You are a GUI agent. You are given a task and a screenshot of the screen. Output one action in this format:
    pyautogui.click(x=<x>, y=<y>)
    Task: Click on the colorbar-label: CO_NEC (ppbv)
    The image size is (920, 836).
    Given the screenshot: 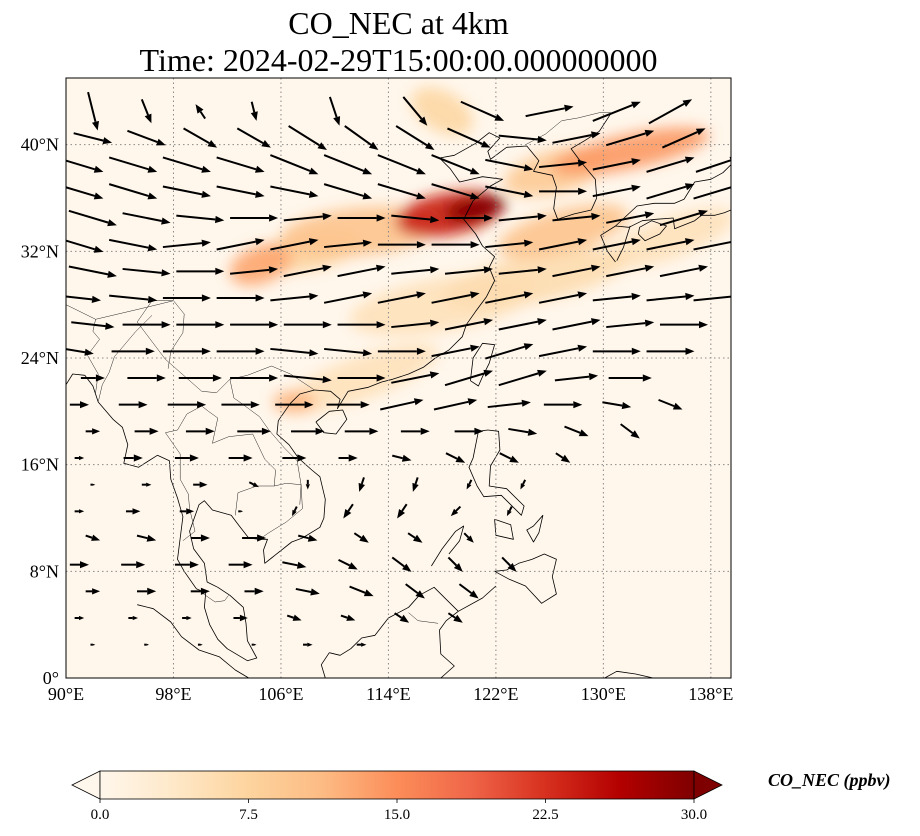 What is the action you would take?
    pyautogui.click(x=829, y=780)
    